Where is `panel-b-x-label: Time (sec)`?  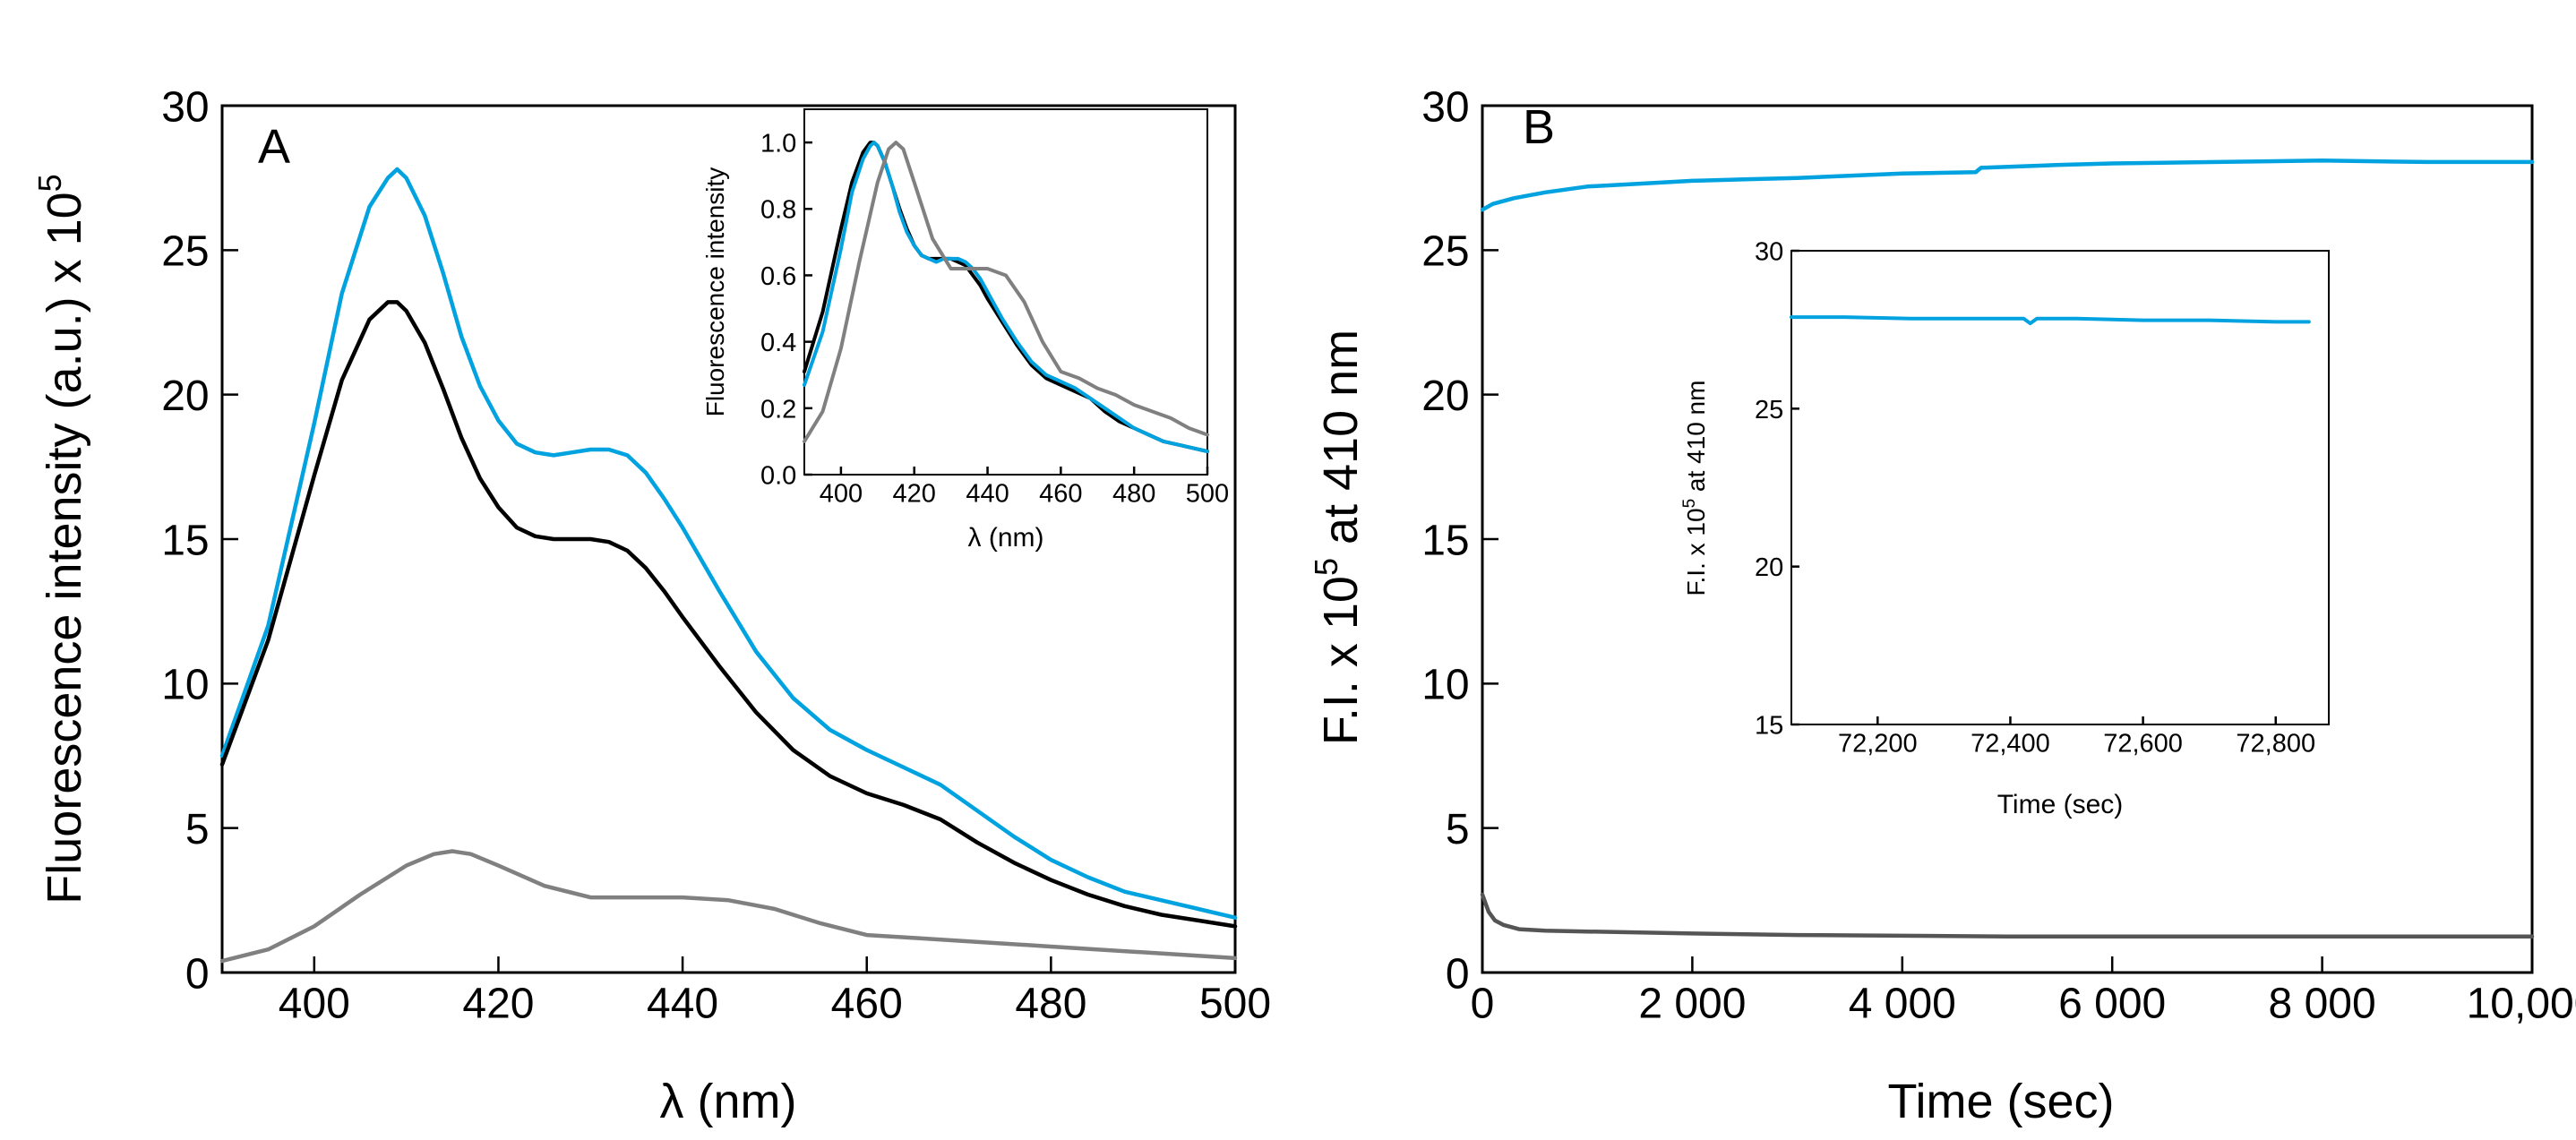
panel-b-x-label: Time (sec) is located at coordinates (2001, 1102).